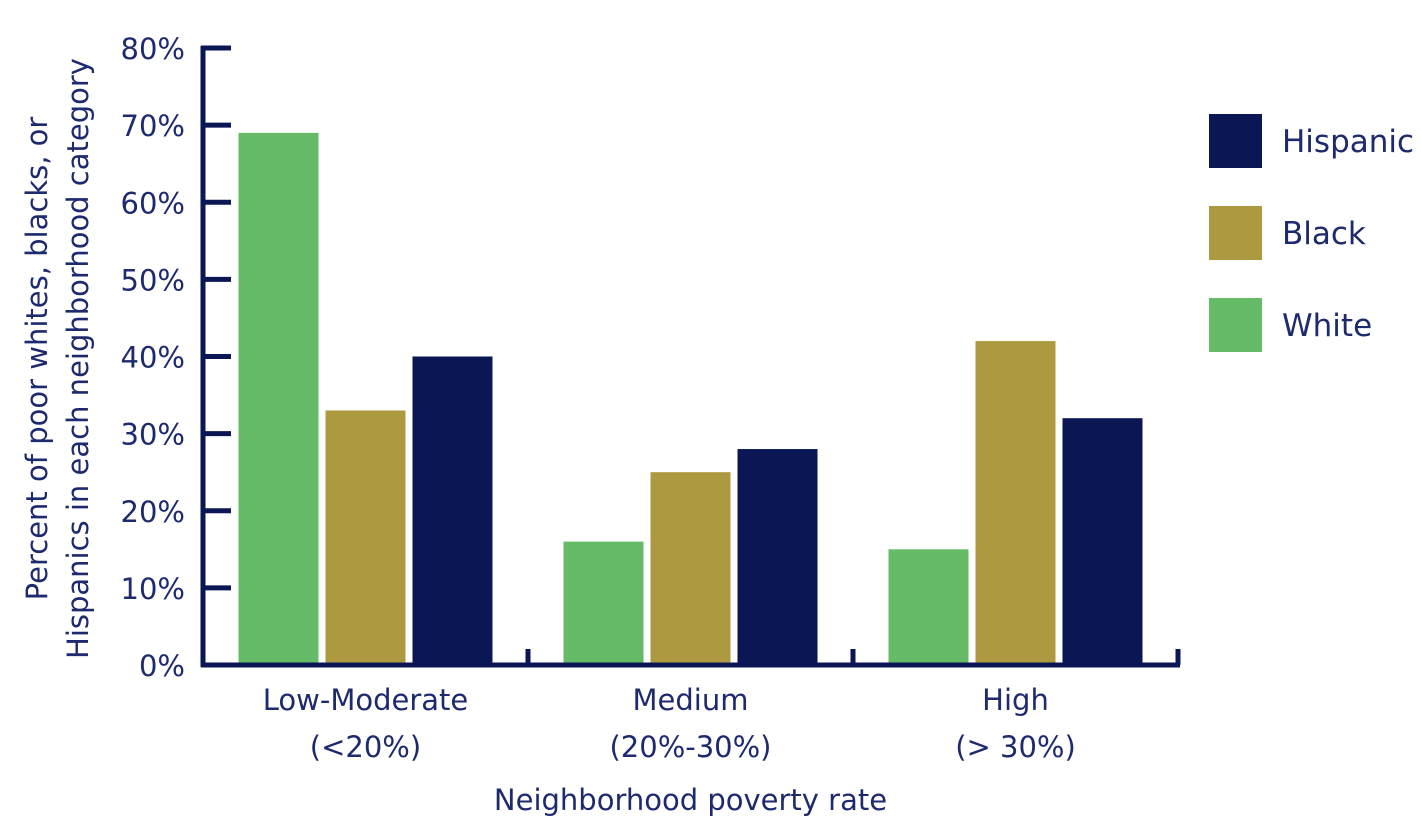 Image resolution: width=1421 pixels, height=821 pixels. I want to click on x-category-sublabel: (20%-30%), so click(690, 747).